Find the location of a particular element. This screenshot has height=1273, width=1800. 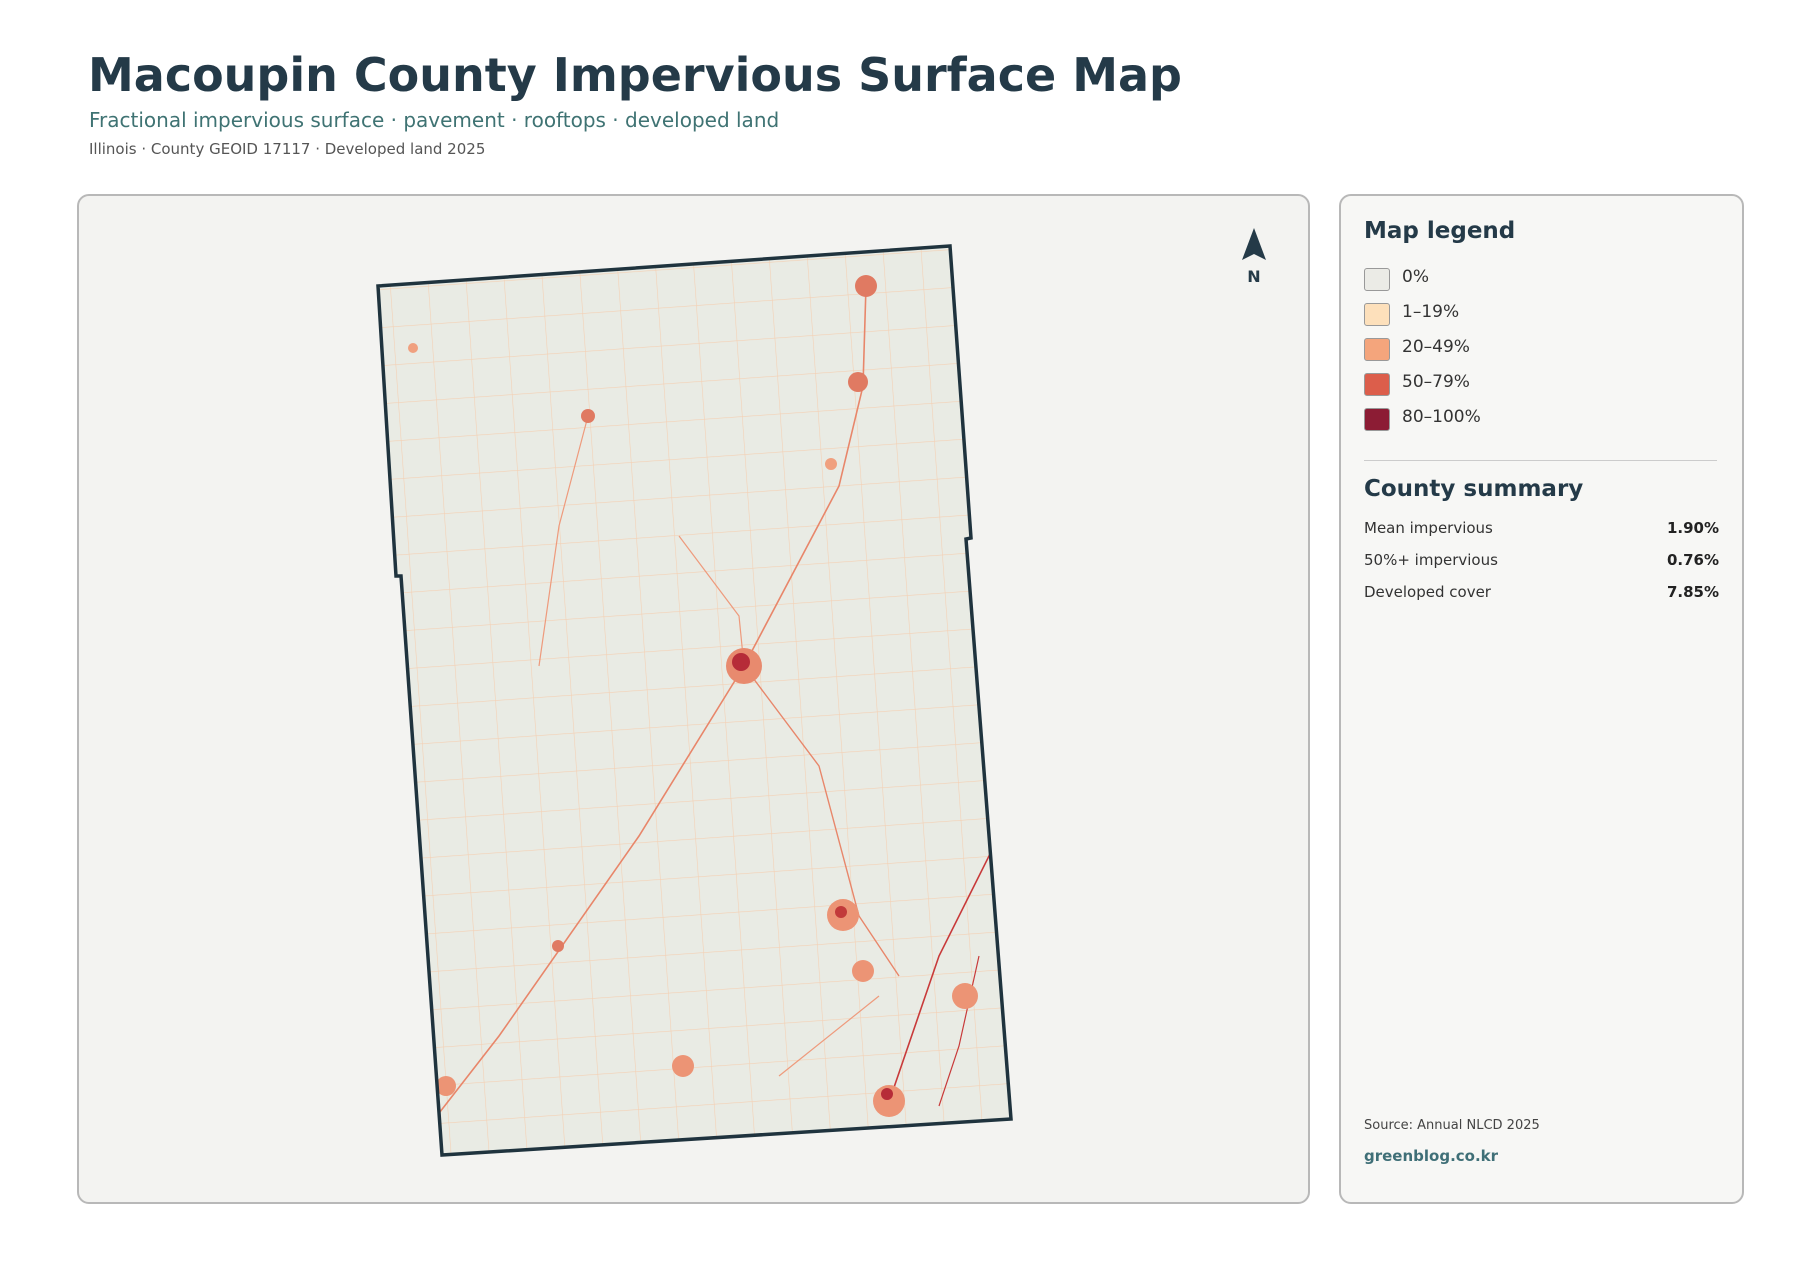

summary-label: Developed cover is located at coordinates (1427, 592).